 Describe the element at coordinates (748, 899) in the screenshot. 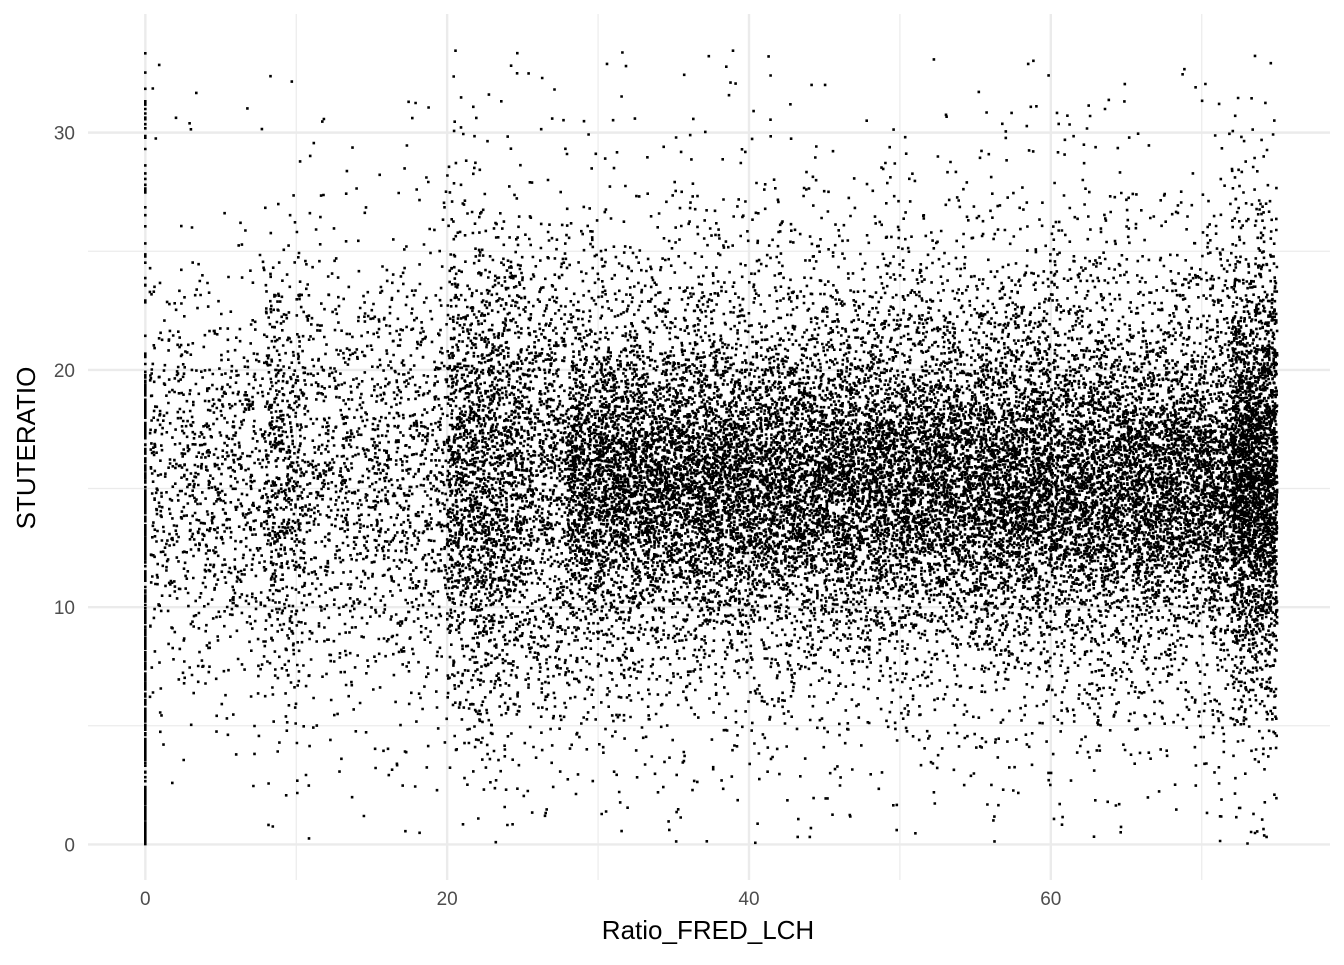

I see `x-tick-label: 40` at that location.